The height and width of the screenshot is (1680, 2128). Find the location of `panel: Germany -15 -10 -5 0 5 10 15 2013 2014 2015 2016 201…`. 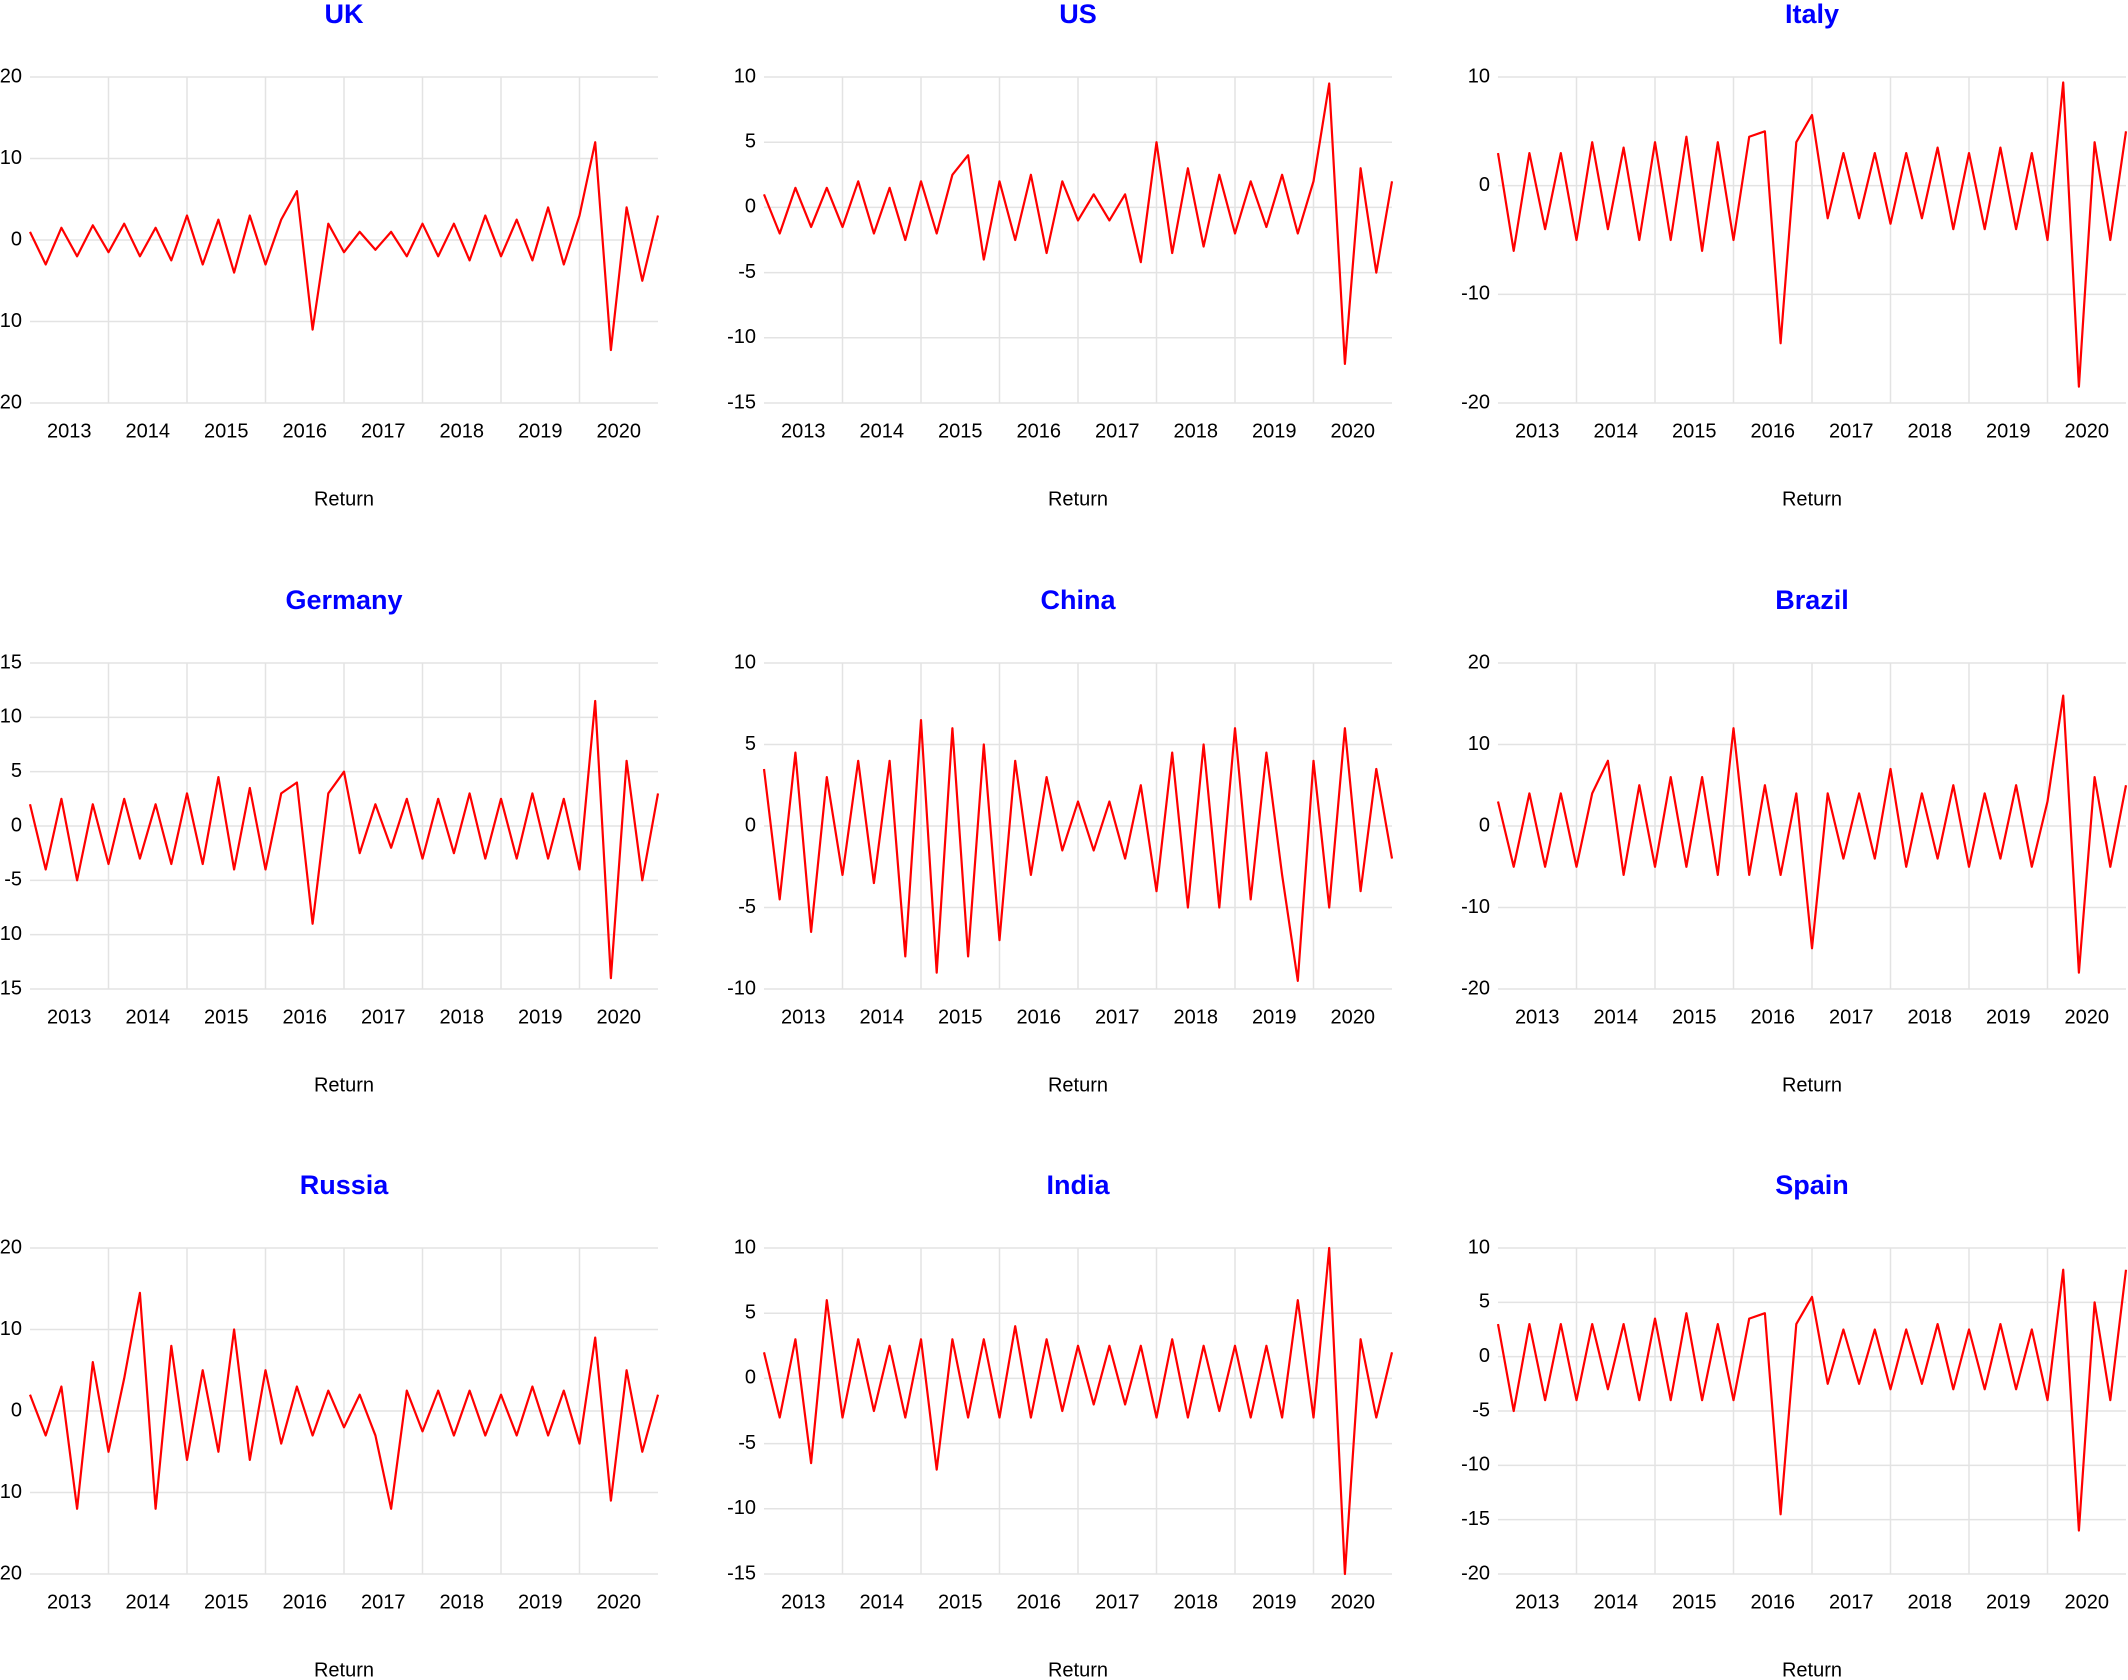

panel: Germany -15 -10 -5 0 5 10 15 2013 2014 2015 2016 201… is located at coordinates (330, 840).